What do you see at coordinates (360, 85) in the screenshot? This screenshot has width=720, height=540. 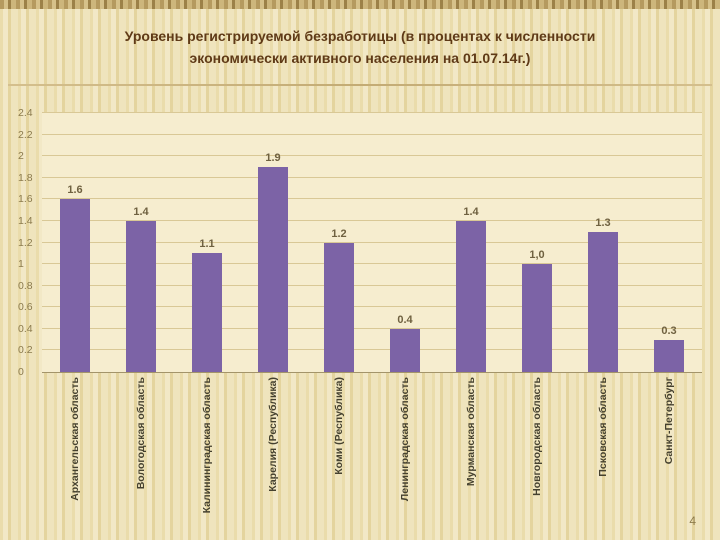 I see `title-divider` at bounding box center [360, 85].